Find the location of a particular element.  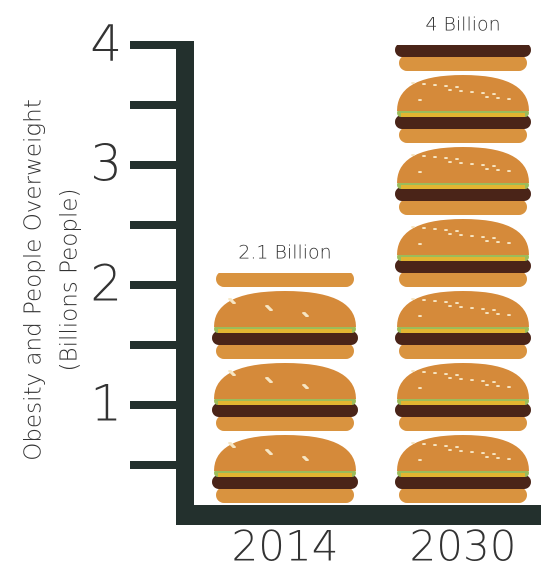

y-tick-label: 3 is located at coordinates (106, 164).